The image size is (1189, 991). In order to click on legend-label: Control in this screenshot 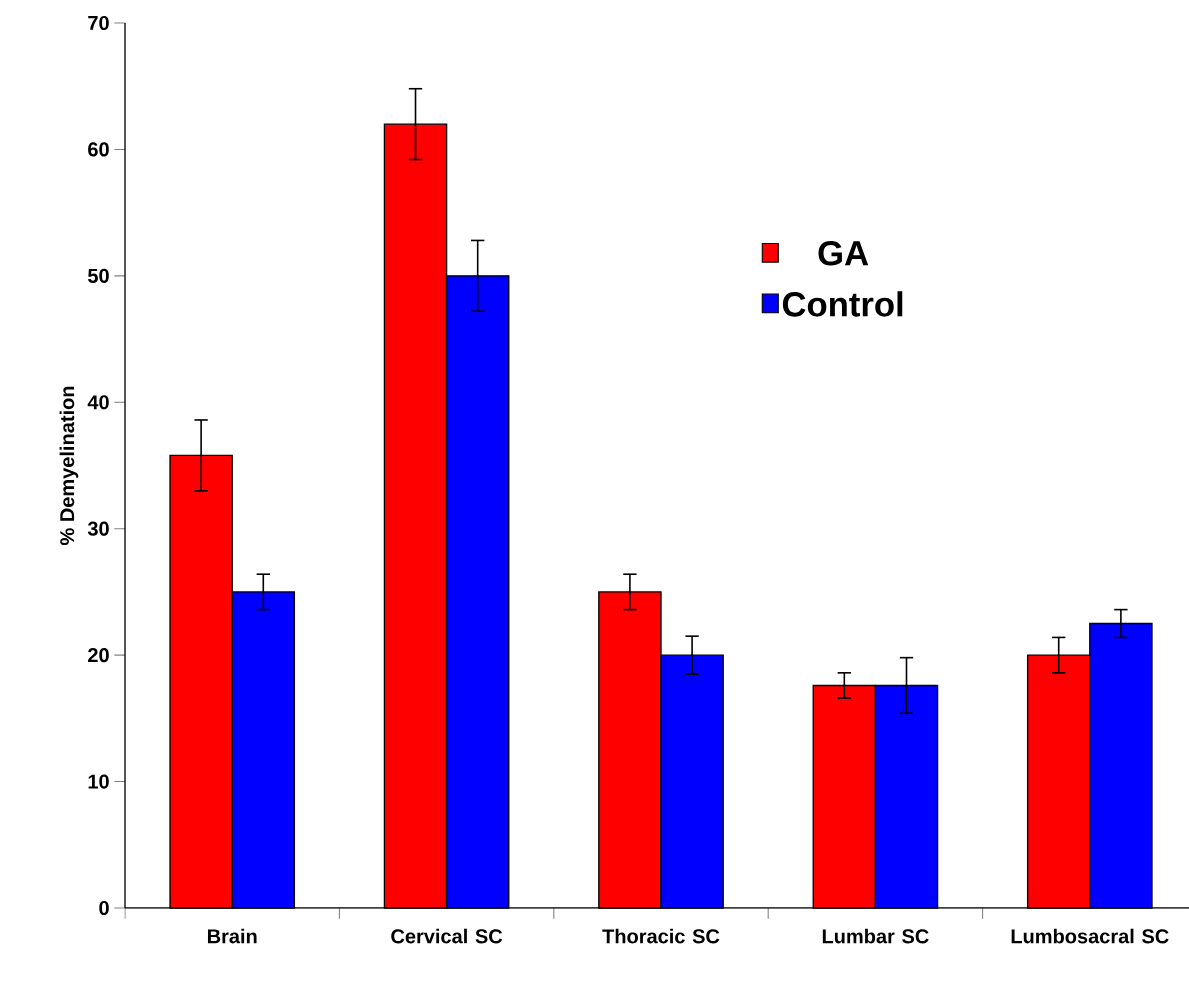, I will do `click(842, 304)`.